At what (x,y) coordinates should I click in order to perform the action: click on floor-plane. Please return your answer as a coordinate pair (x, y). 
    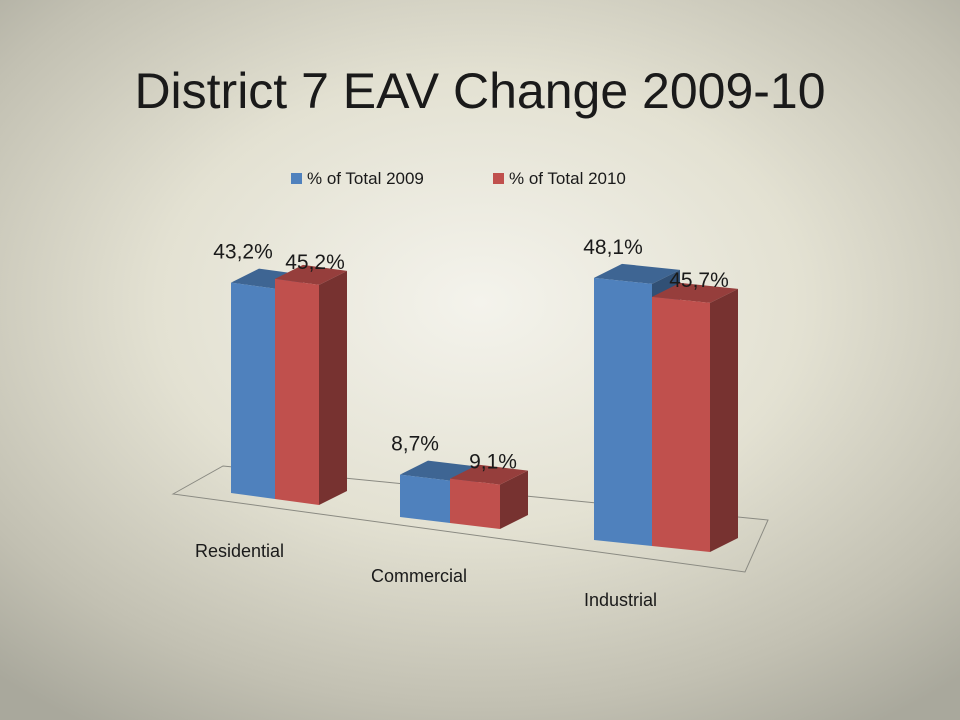
    Looking at the image, I should click on (470, 519).